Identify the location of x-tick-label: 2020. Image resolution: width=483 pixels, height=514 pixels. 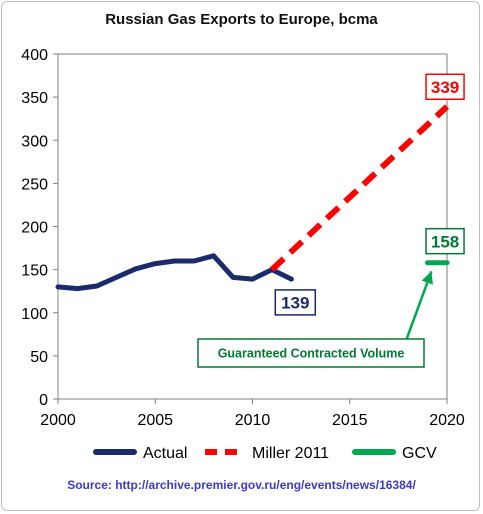
(447, 420).